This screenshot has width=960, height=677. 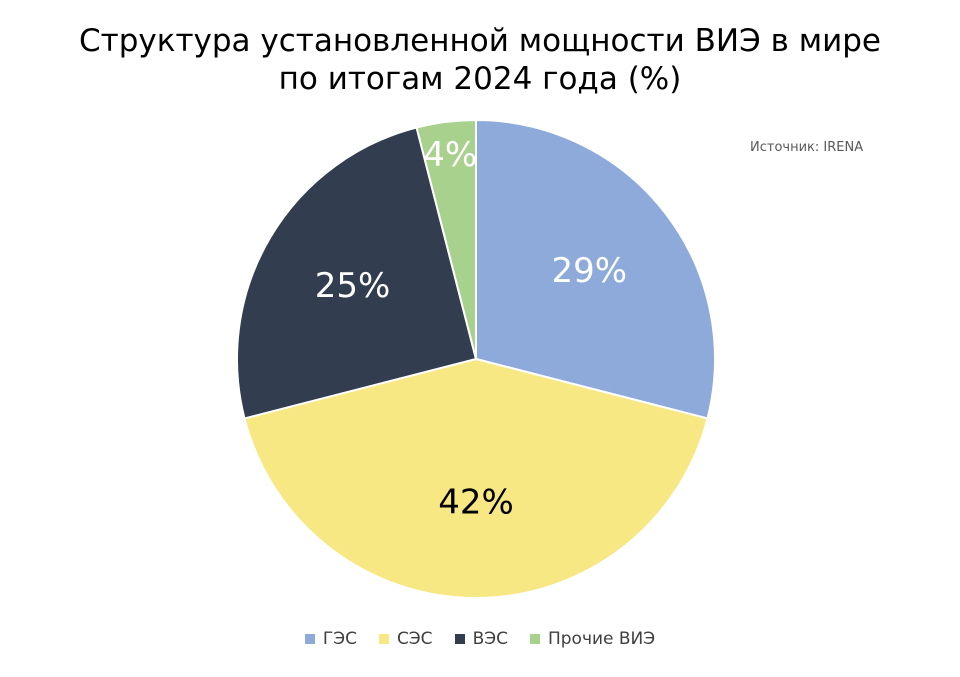 I want to click on legend-item-3: ВЭС, so click(x=481, y=639).